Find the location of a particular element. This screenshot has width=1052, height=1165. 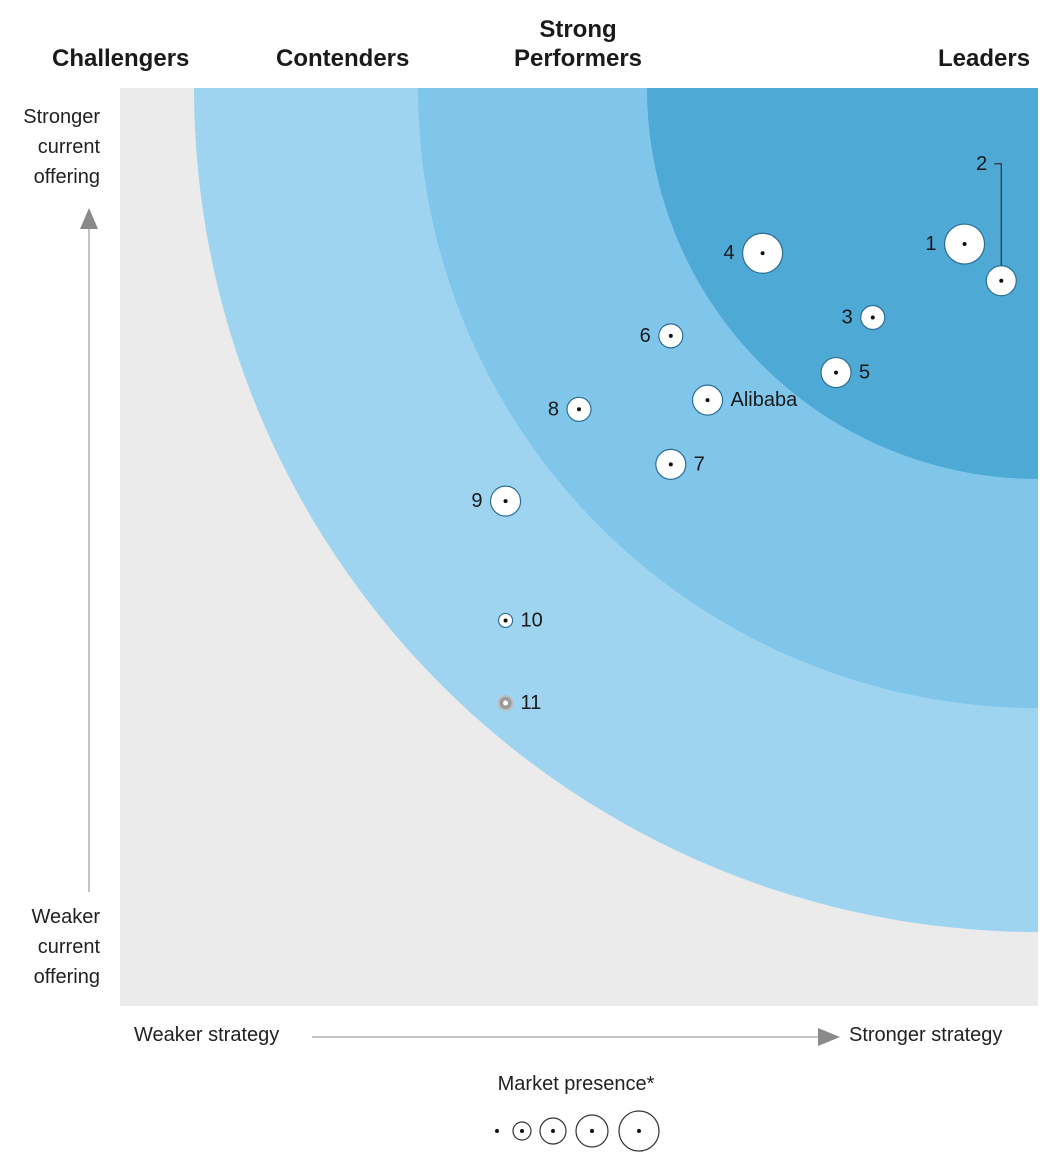

vendor-label: 6 is located at coordinates (645, 336).